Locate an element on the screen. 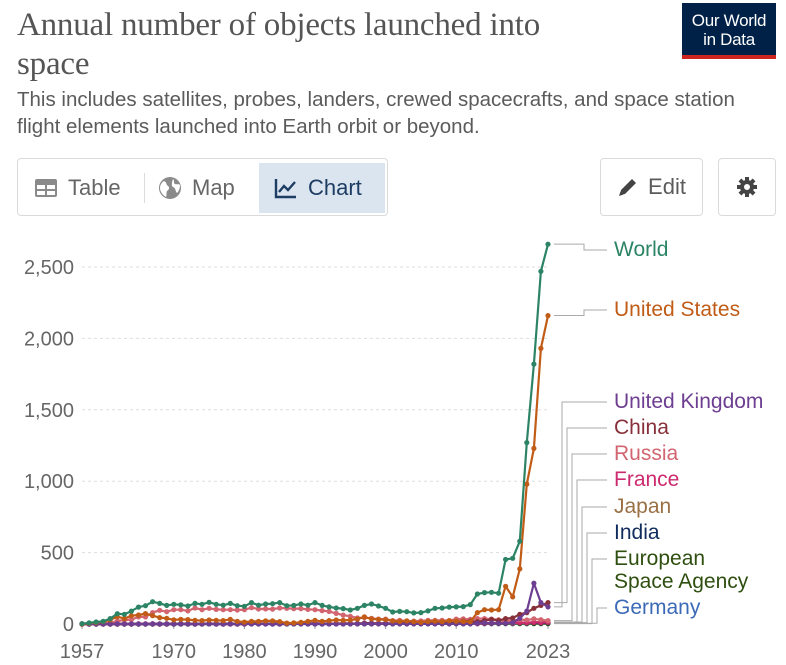 Image resolution: width=786 pixels, height=665 pixels. globe-icon is located at coordinates (170, 188).